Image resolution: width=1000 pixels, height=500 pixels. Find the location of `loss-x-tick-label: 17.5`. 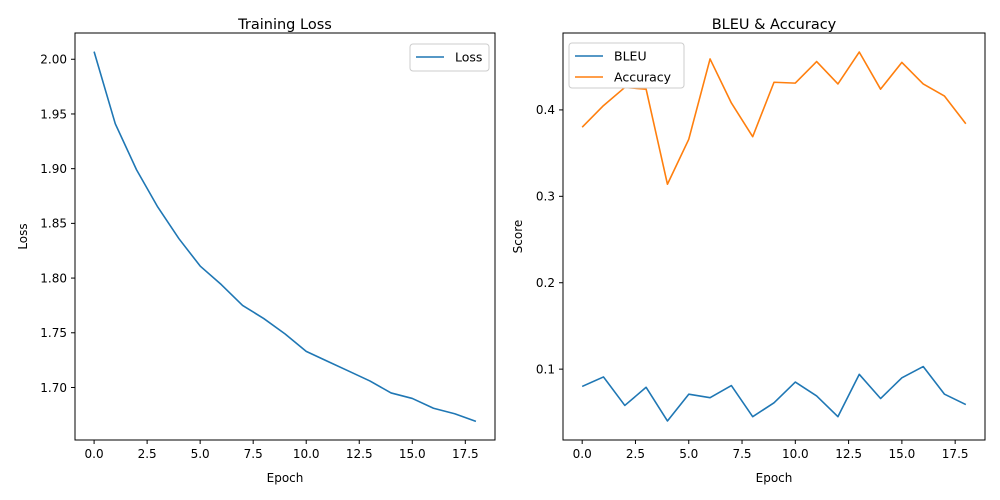

loss-x-tick-label: 17.5 is located at coordinates (465, 454).